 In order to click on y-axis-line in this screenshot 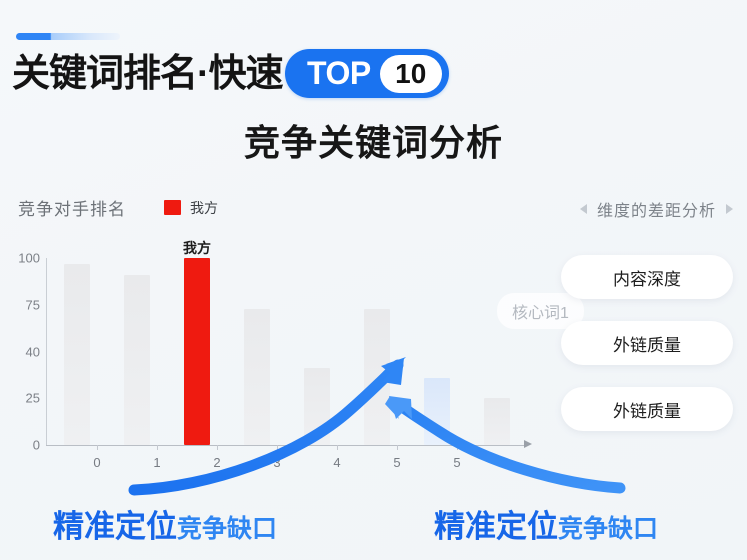, I will do `click(46, 351)`.